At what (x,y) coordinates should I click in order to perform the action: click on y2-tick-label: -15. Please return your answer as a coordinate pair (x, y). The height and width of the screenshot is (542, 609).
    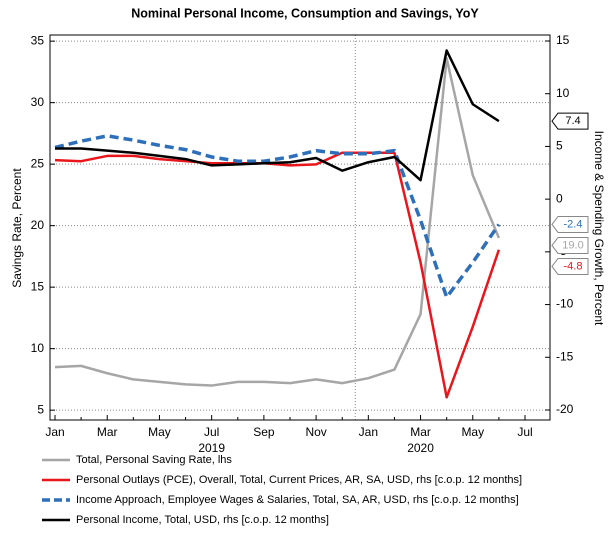
    Looking at the image, I should click on (565, 356).